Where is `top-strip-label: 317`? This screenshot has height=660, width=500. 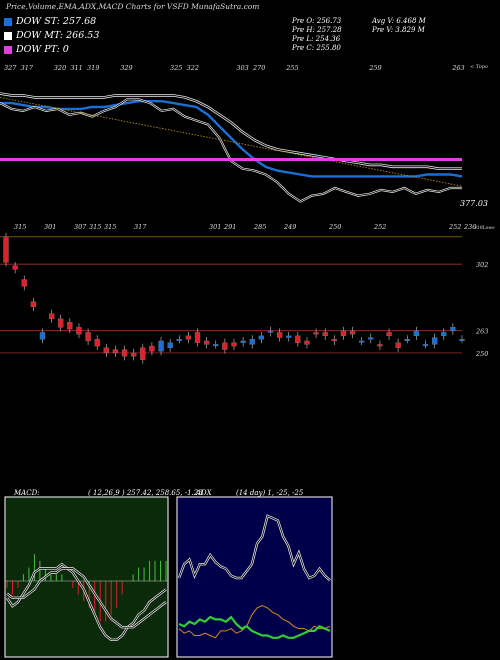 top-strip-label: 317 is located at coordinates (27, 68).